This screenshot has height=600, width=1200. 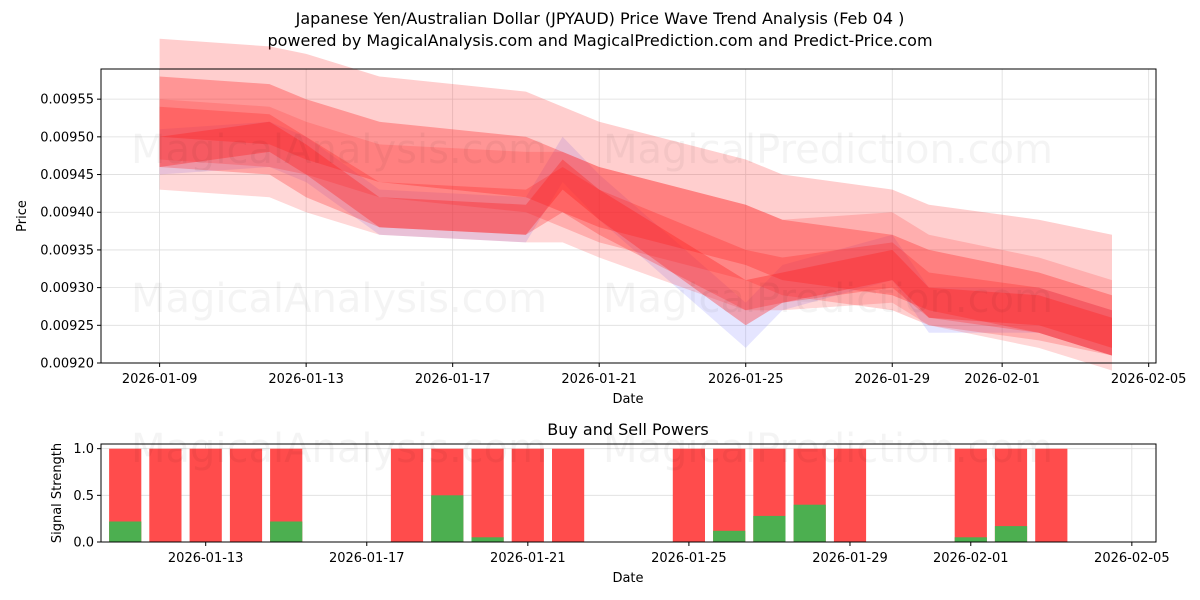 I want to click on price-x-tick-label: 2026-01-09, so click(x=160, y=379).